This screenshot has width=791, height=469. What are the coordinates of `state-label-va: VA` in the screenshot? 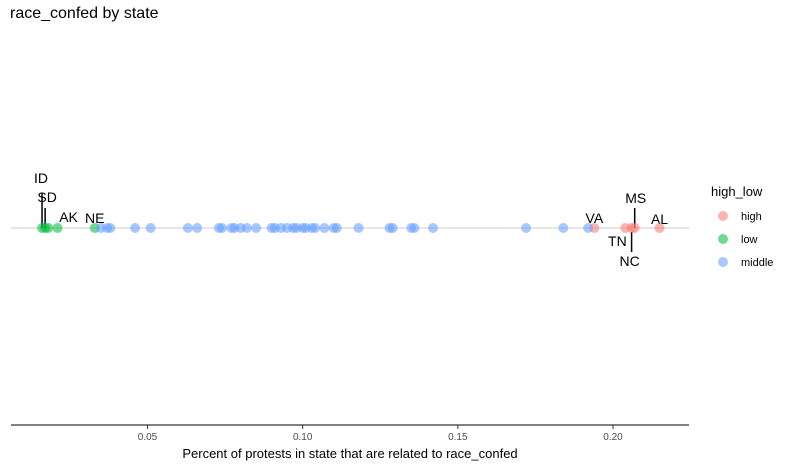 It's located at (595, 218).